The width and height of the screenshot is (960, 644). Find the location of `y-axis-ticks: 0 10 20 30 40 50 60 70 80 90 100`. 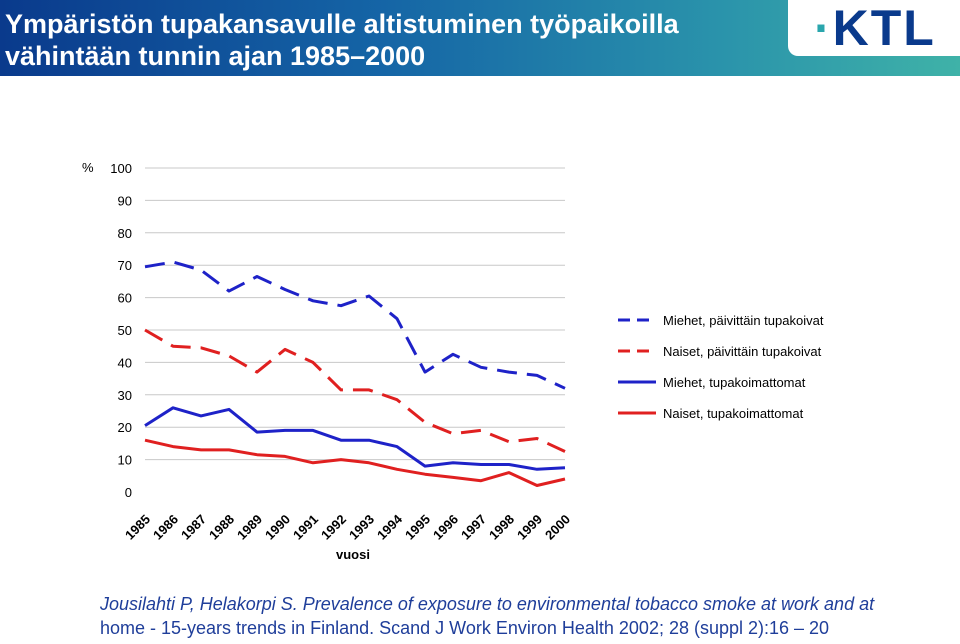

y-axis-ticks: 0 10 20 30 40 50 60 70 80 90 100 is located at coordinates (121, 330).